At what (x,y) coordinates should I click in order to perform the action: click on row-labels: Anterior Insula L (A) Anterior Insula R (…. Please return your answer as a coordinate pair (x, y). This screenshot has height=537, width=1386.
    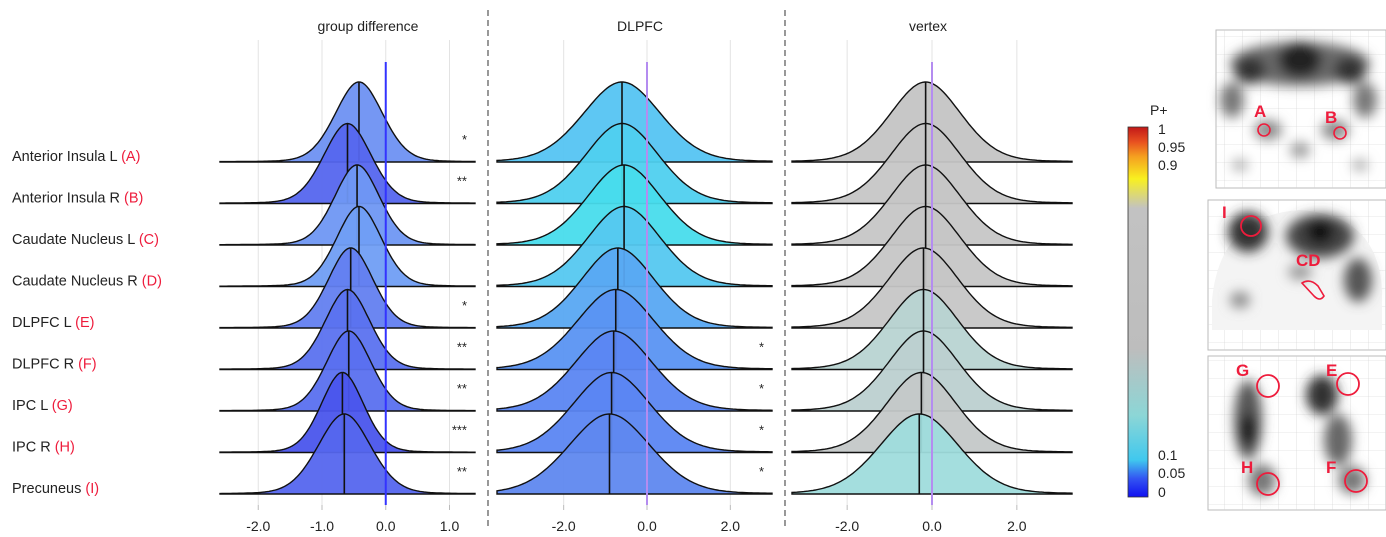
    Looking at the image, I should click on (87, 323).